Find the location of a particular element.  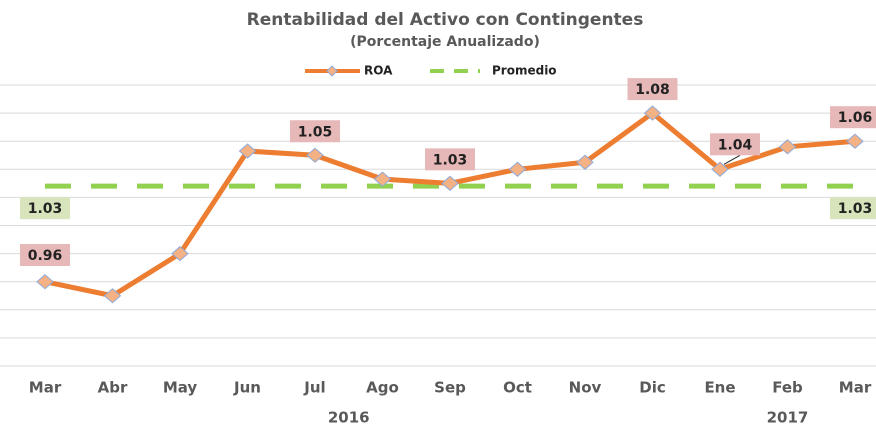

data-label-group: 1.05 is located at coordinates (315, 131).